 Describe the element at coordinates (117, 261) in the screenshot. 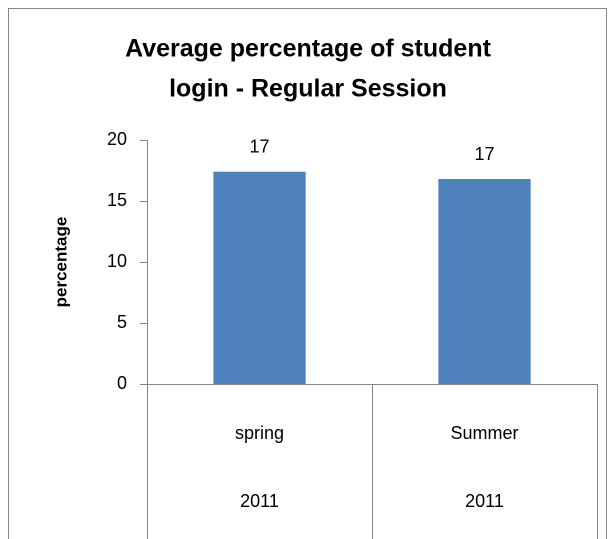

I see `y-tick-label: 10` at that location.